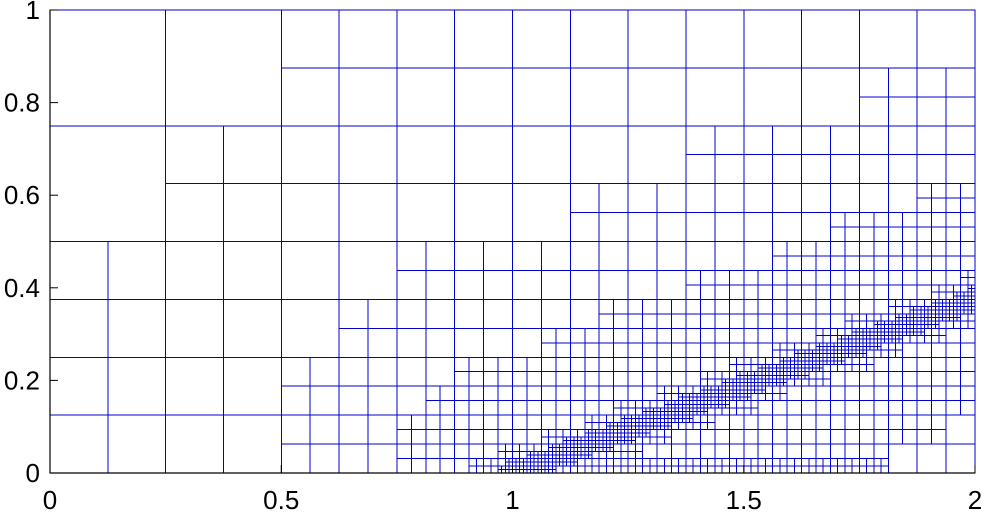 The image size is (982, 516). Describe the element at coordinates (31, 244) in the screenshot. I see `y-axis-ticks: 0 0.2 0.4 0.6 0.8 1` at that location.